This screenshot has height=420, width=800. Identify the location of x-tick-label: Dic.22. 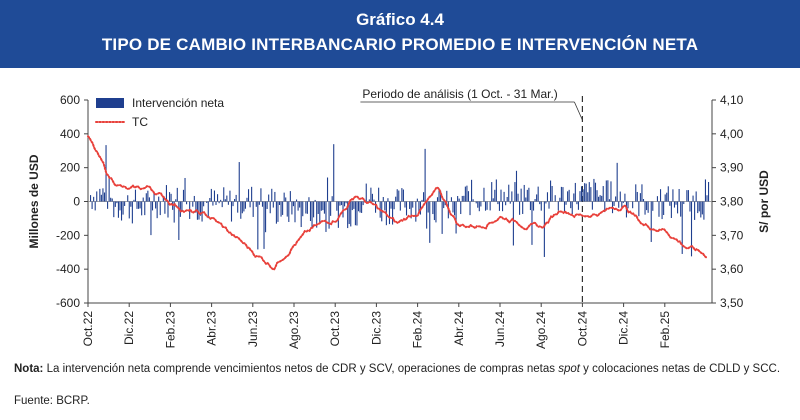
(129, 328).